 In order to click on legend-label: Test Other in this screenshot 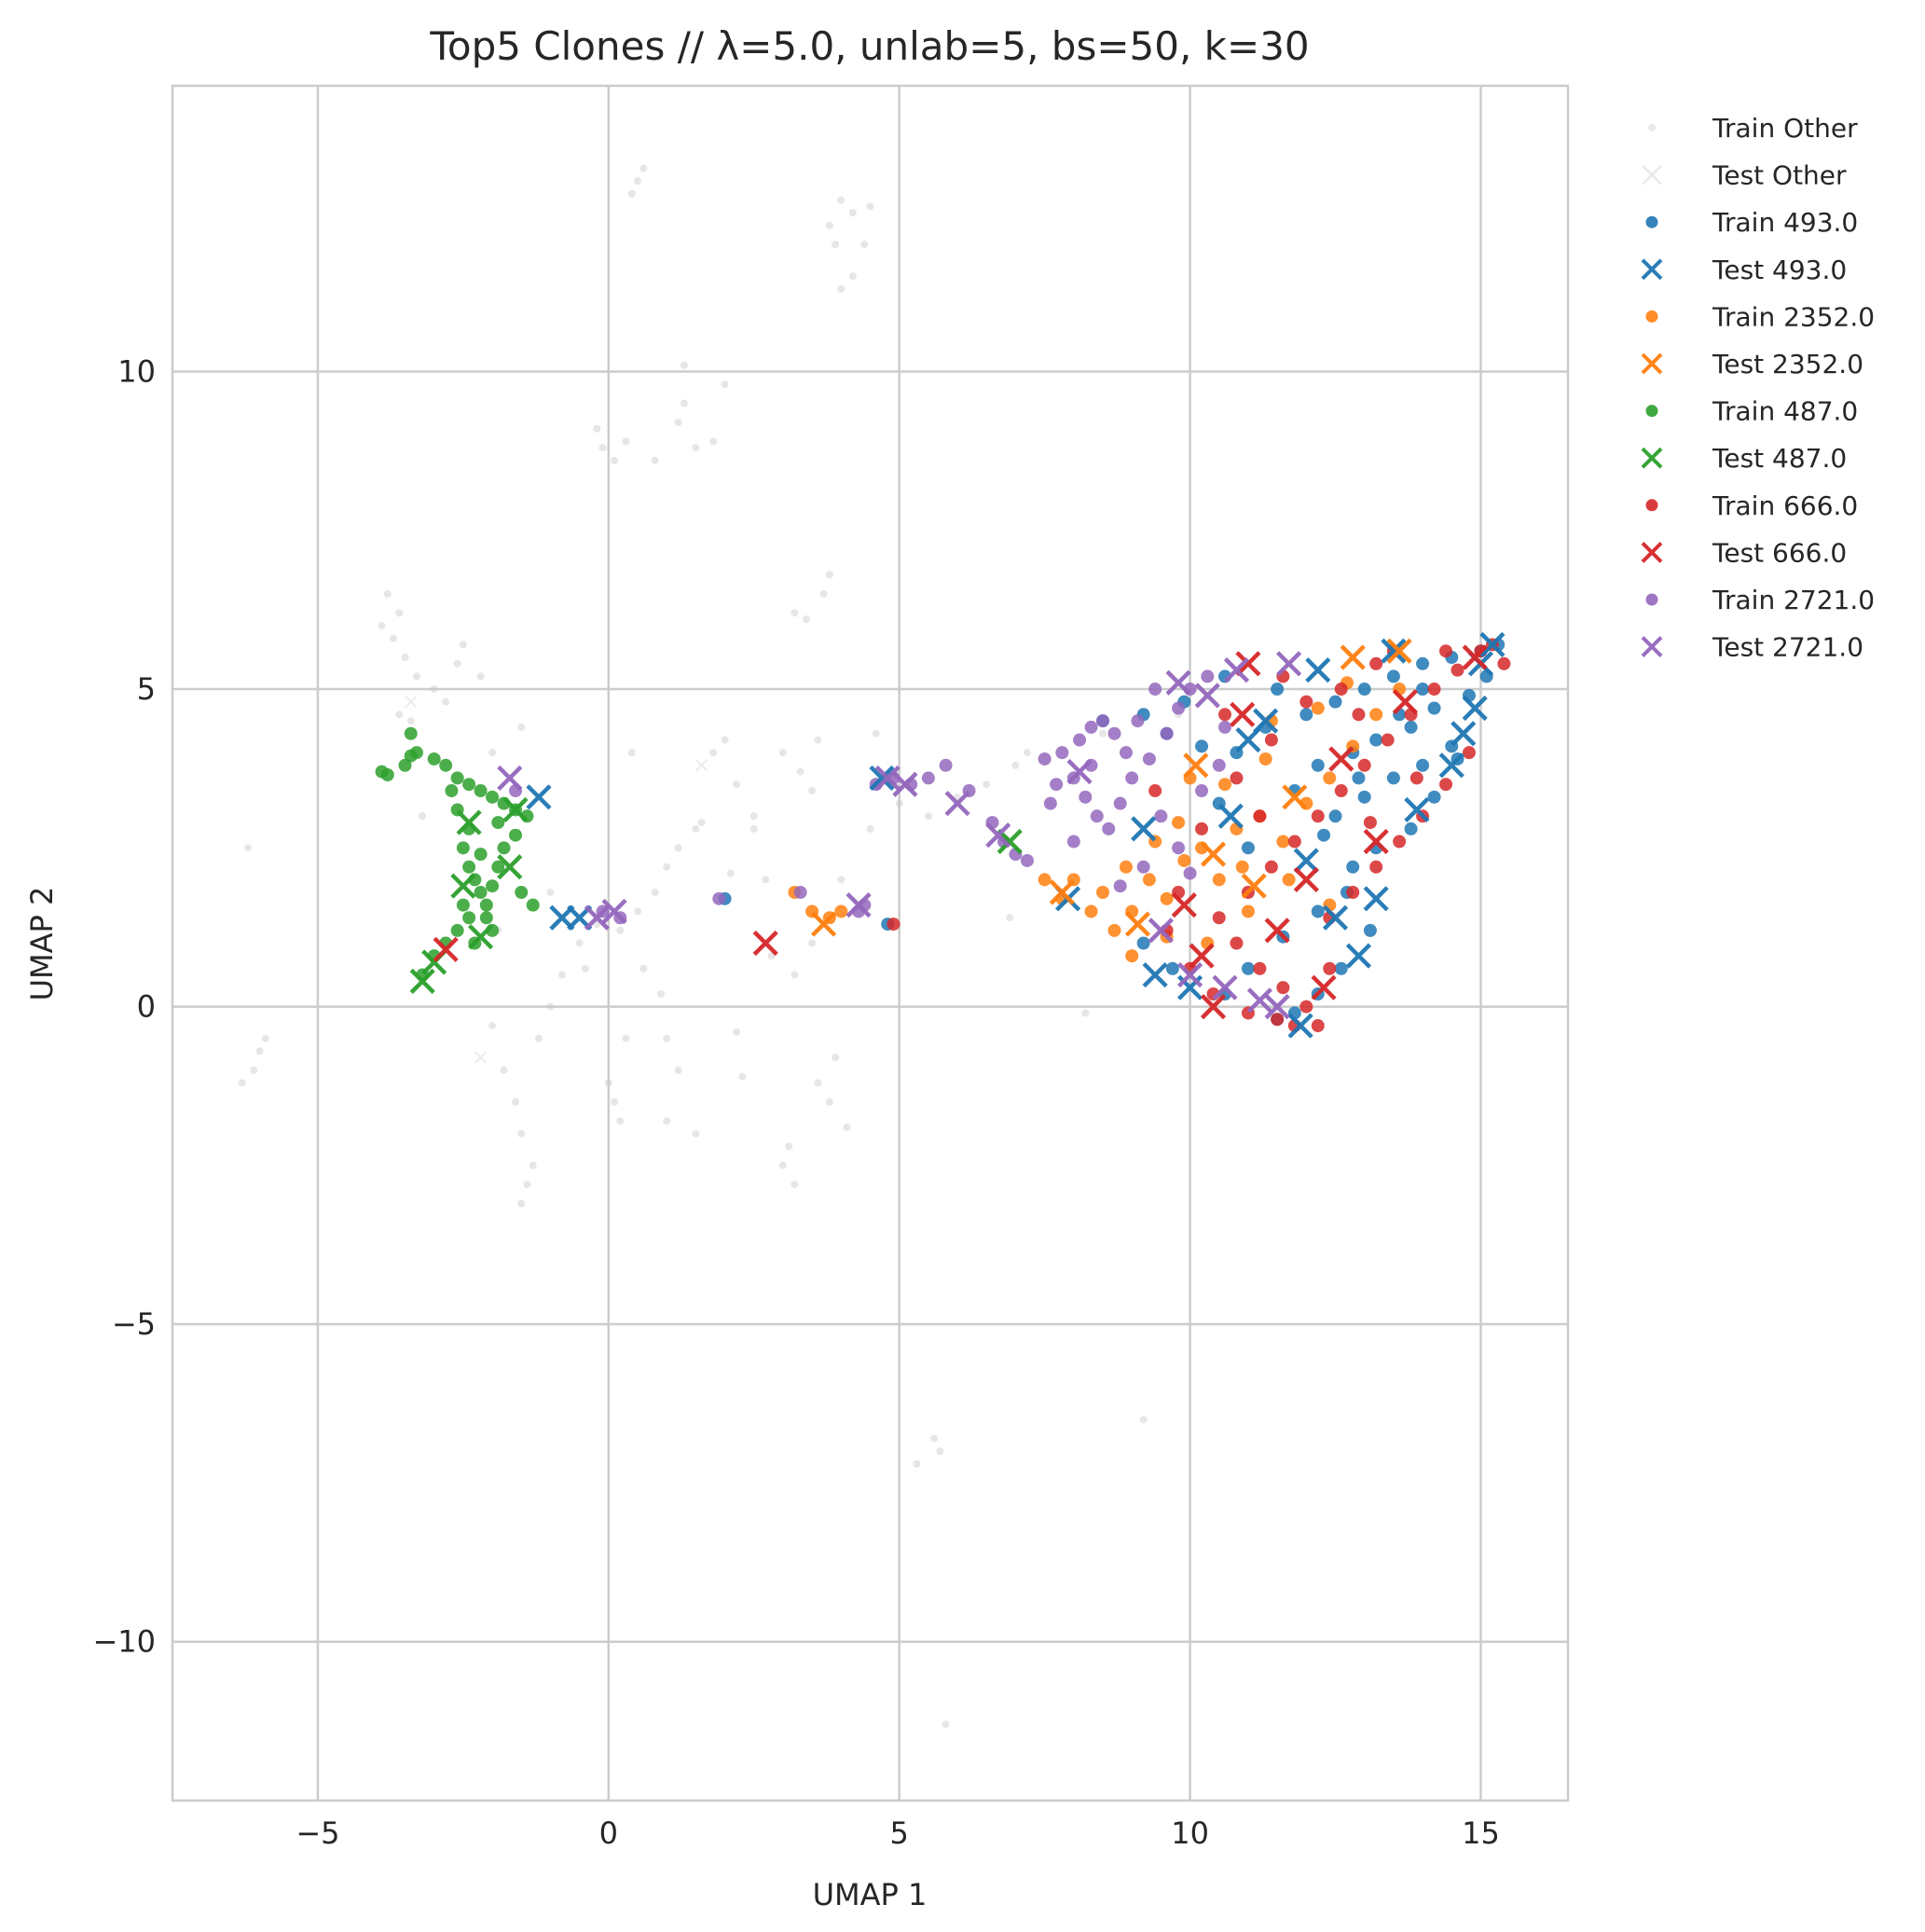, I will do `click(1779, 176)`.